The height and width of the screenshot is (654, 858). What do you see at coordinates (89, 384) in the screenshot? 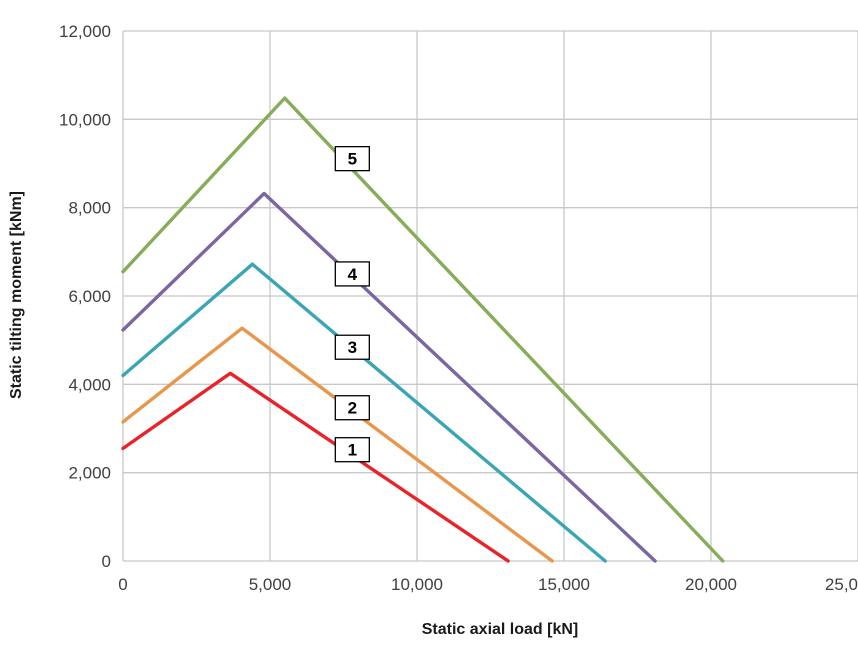
I see `y-tick-label: 4,000` at bounding box center [89, 384].